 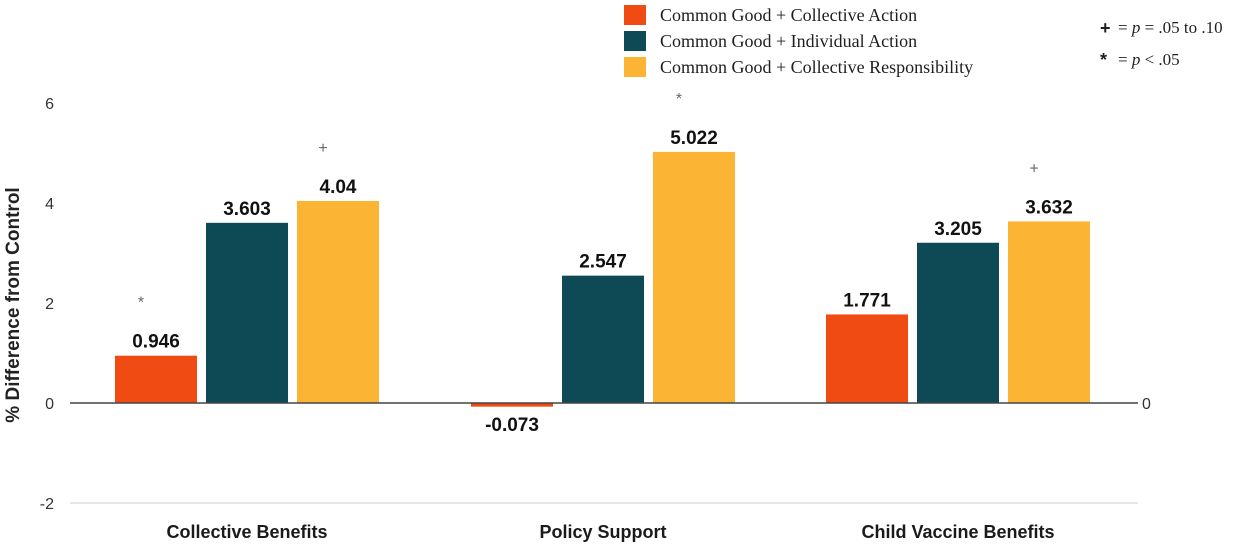 I want to click on legend-item: Common Good + Collective Action, so click(x=798, y=15).